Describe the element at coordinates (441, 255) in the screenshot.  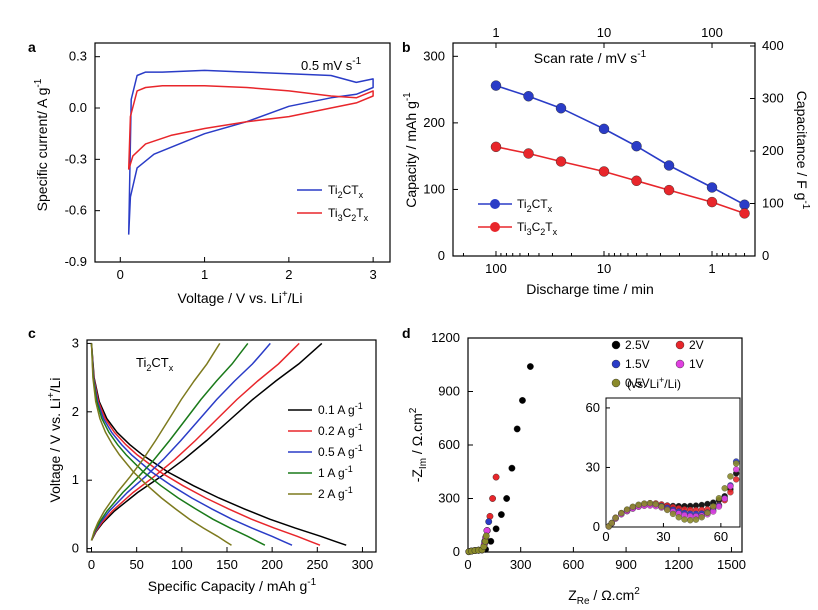
I see `b-y-tick-label: 0` at that location.